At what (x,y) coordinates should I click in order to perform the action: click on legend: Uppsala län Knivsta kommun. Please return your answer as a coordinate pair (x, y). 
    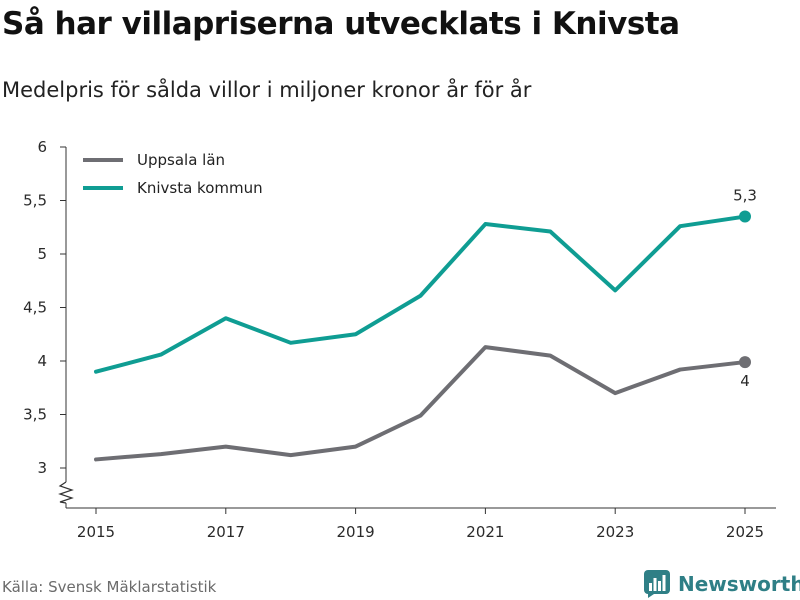
    Looking at the image, I should click on (184, 174).